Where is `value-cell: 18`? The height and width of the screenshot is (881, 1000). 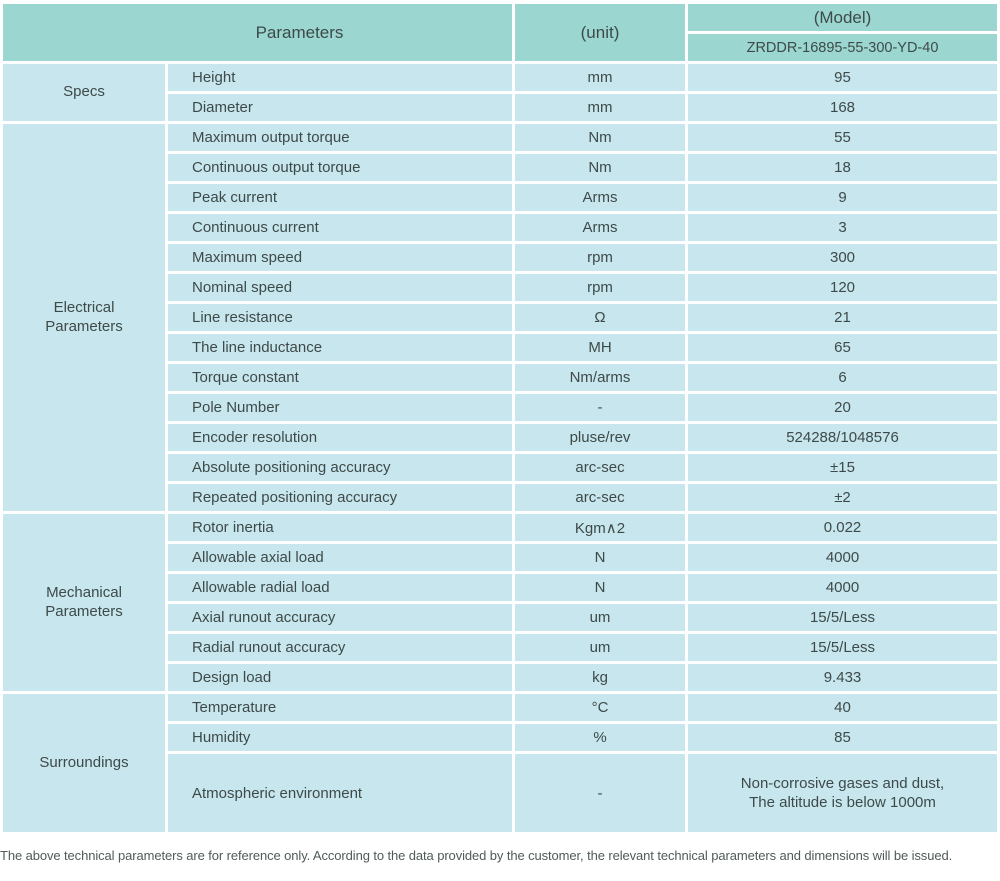 value-cell: 18 is located at coordinates (842, 167).